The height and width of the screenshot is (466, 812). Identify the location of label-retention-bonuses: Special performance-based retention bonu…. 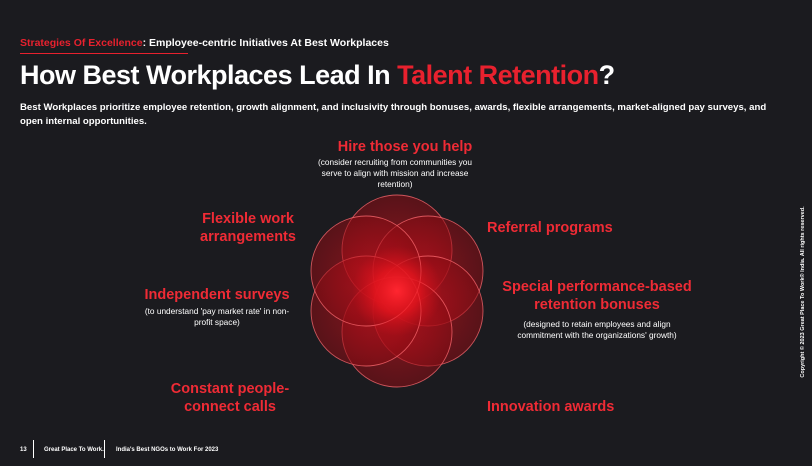
(597, 296).